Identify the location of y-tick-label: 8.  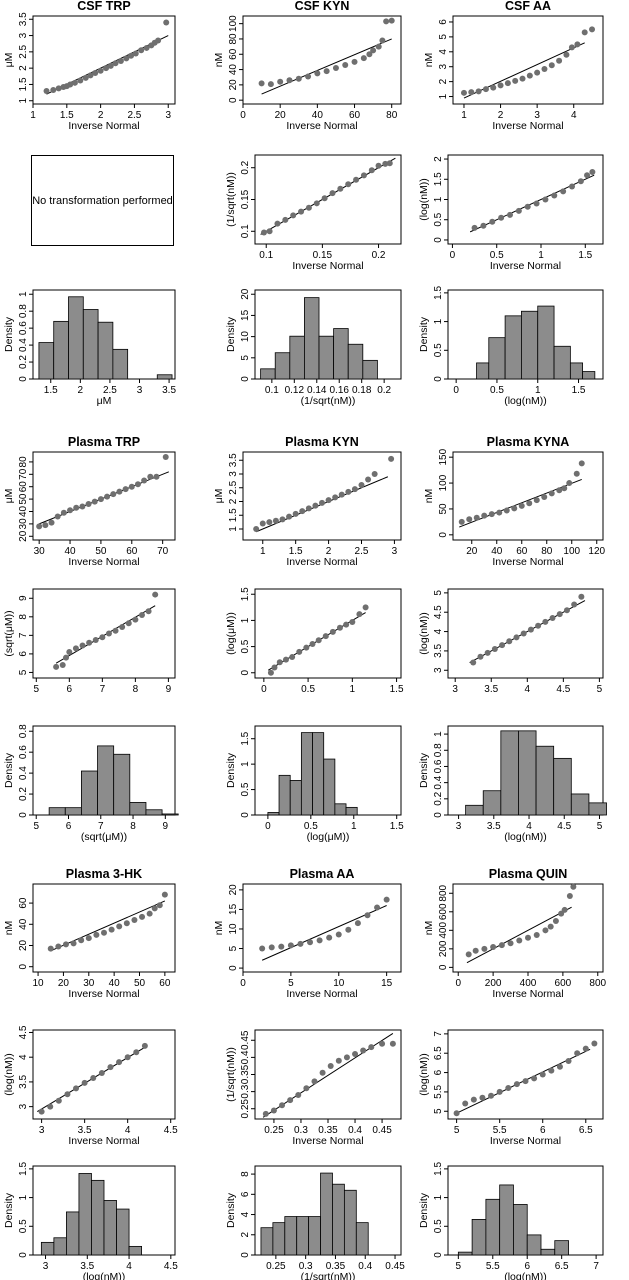
(23, 617).